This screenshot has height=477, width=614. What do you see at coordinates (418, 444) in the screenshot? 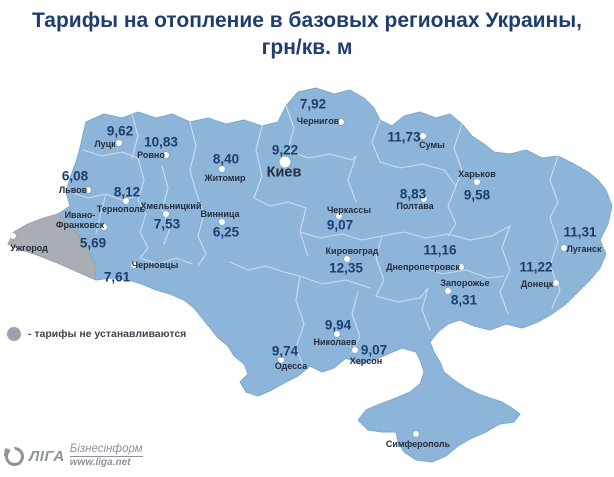
I see `city-name: Симферополь` at bounding box center [418, 444].